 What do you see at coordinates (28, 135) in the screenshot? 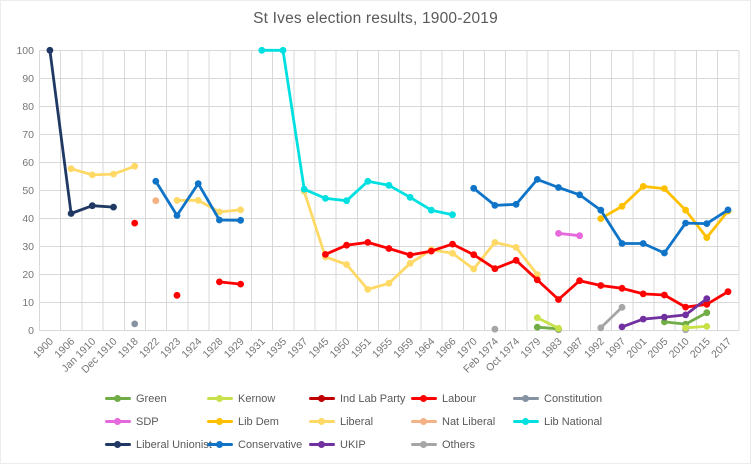
I see `y-tick-label: 70` at bounding box center [28, 135].